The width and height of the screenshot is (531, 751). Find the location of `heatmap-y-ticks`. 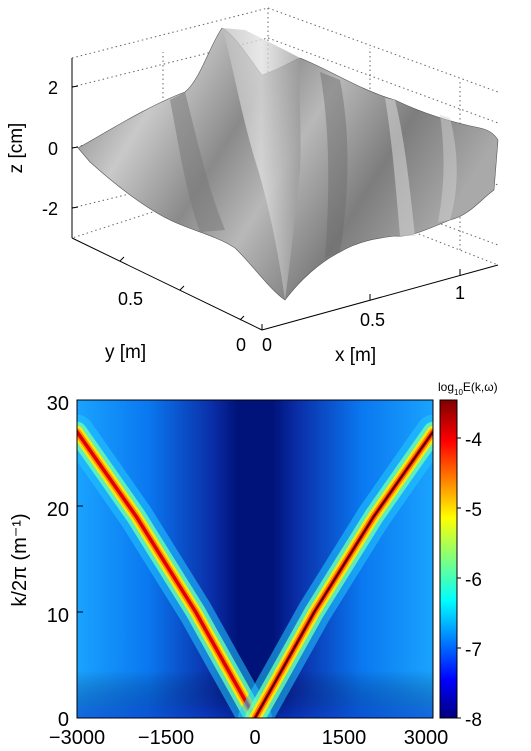

heatmap-y-ticks is located at coordinates (80, 559).